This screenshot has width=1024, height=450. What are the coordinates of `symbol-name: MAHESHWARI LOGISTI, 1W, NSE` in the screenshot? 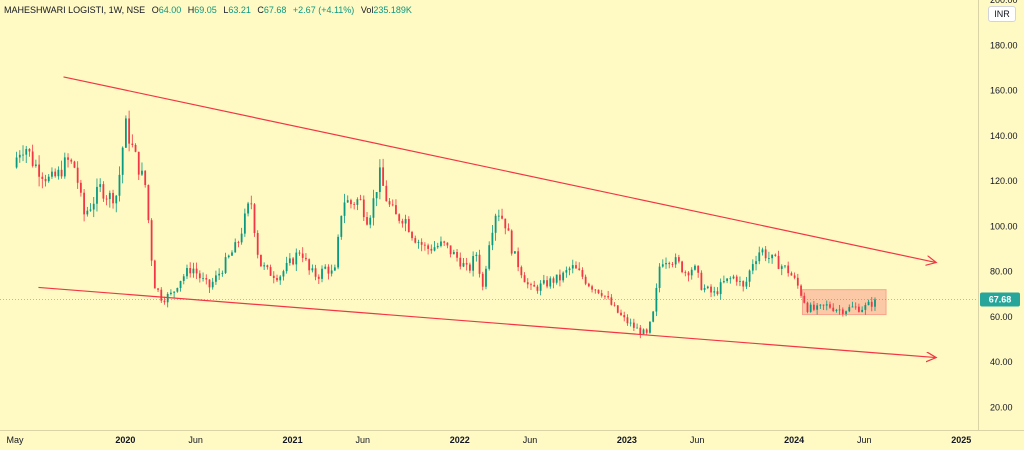 It's located at (75, 10).